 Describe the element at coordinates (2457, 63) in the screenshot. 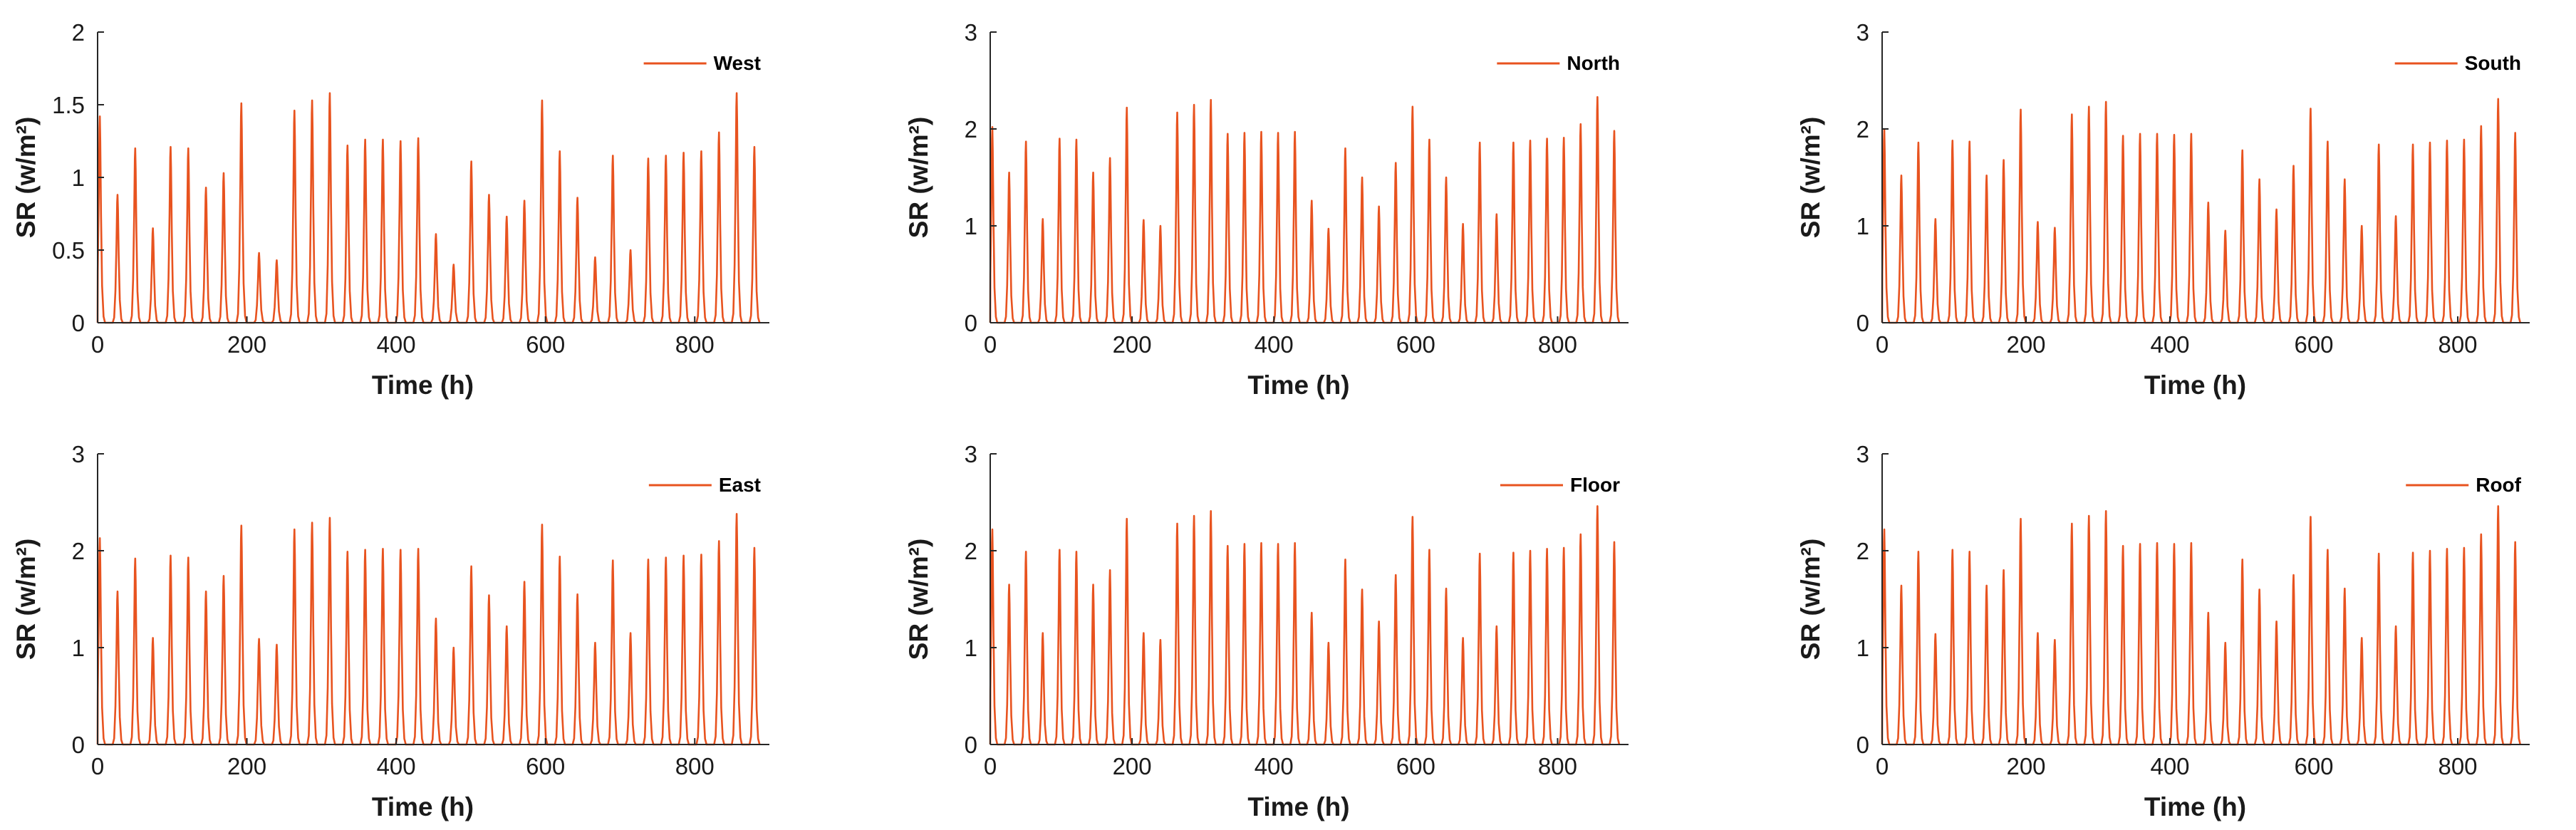

I see `legend: South` at that location.